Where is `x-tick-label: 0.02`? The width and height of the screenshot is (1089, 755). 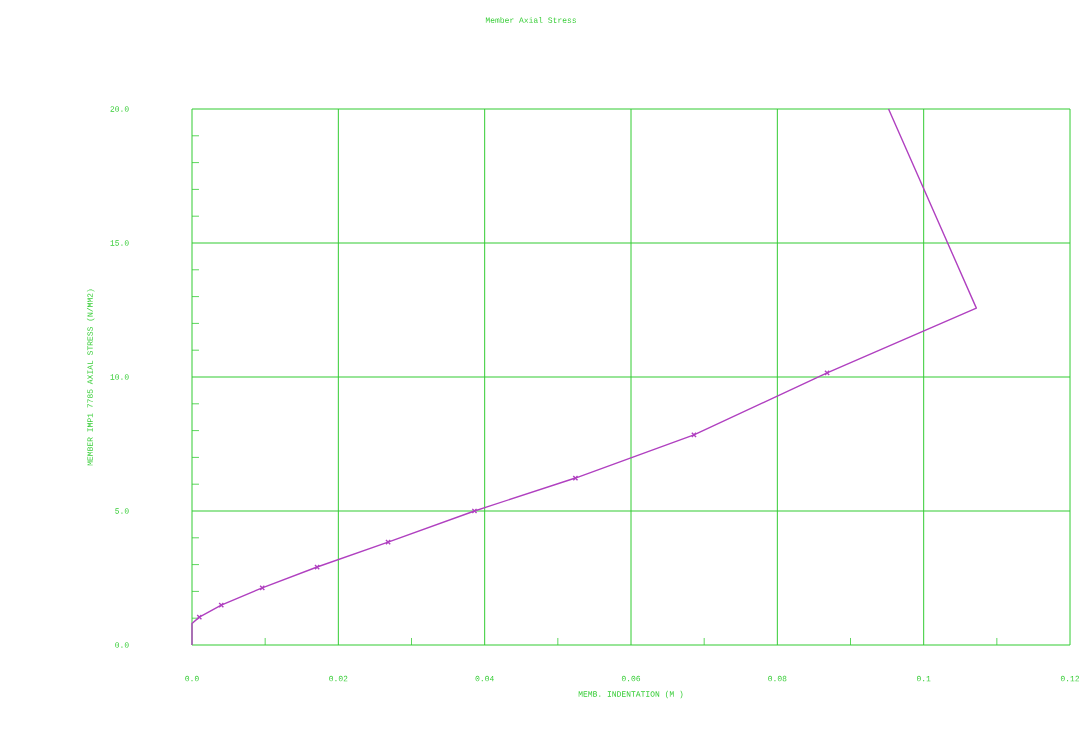
x-tick-label: 0.02 is located at coordinates (338, 678).